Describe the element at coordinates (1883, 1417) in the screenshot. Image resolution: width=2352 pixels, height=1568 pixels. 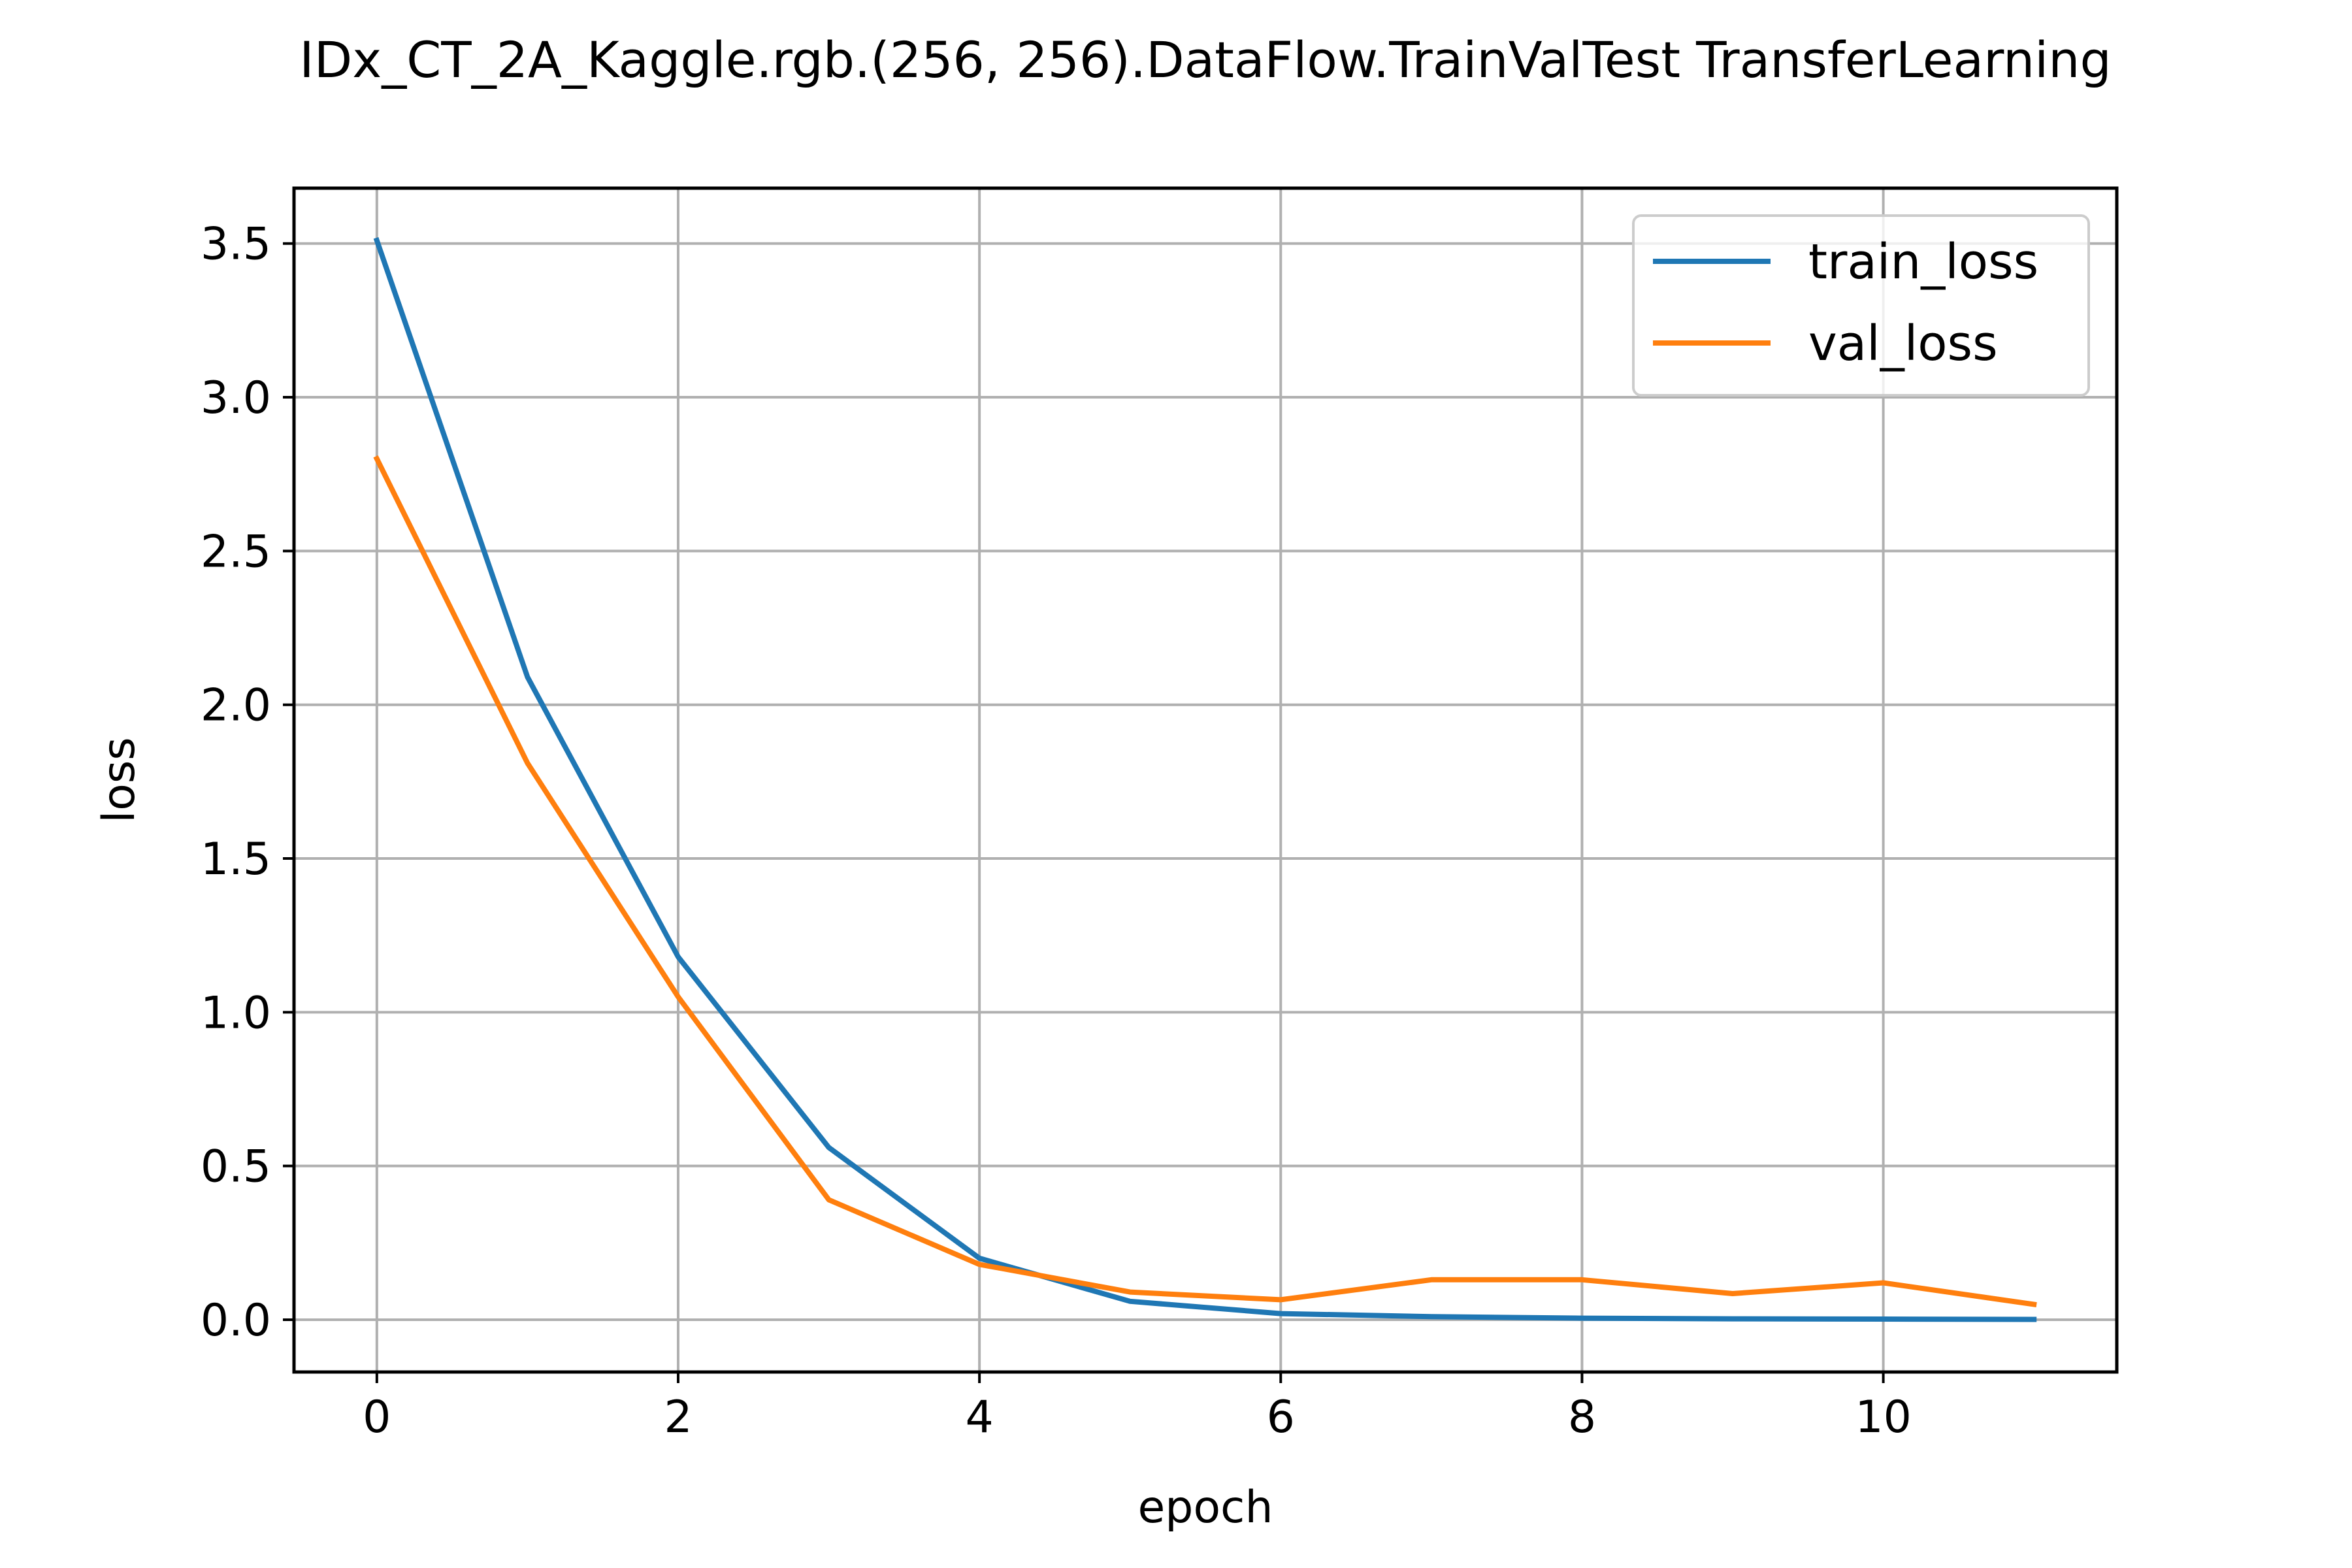
I see `x-tick-label: 10` at that location.